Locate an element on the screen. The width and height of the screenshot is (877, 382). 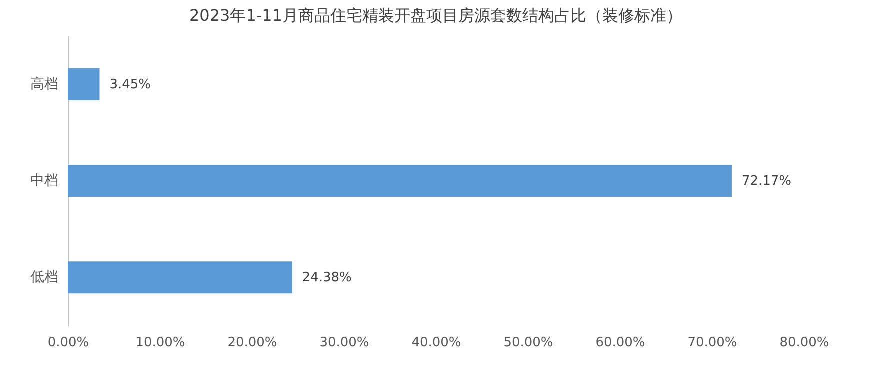
x-tick-label: 70.00% is located at coordinates (713, 343).